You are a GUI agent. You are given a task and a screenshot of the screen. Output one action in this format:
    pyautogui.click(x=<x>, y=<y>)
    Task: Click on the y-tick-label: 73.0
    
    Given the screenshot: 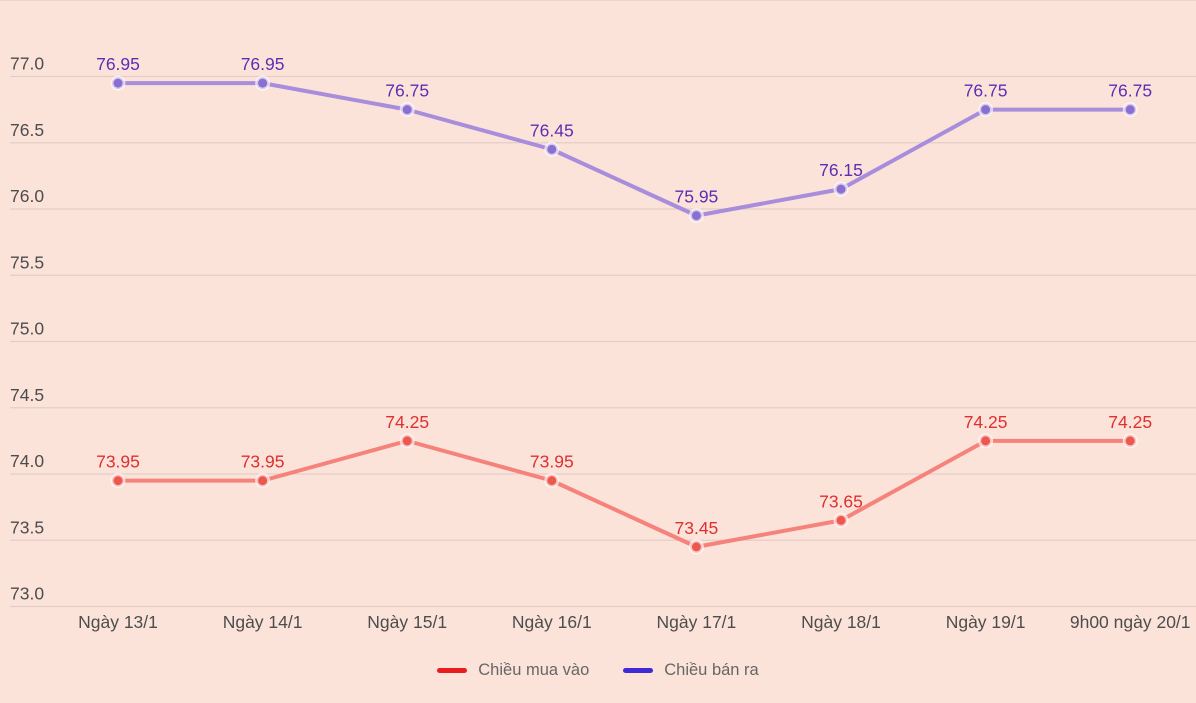 What is the action you would take?
    pyautogui.click(x=27, y=594)
    